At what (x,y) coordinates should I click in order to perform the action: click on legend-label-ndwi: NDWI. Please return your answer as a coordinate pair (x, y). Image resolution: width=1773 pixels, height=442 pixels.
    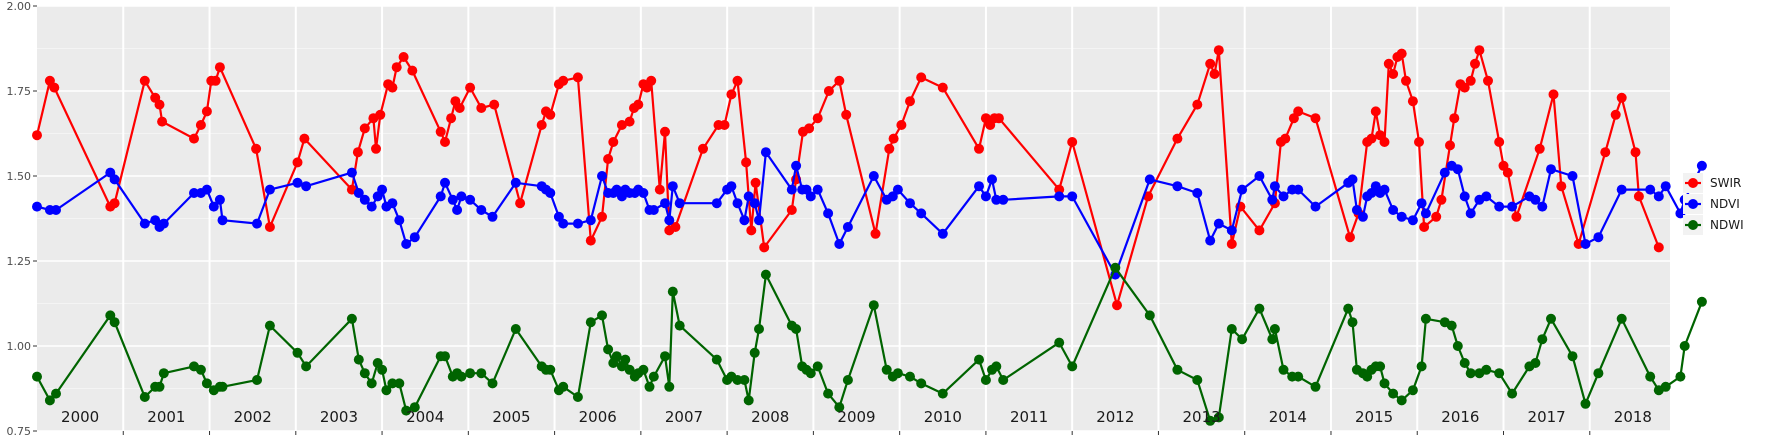
    Looking at the image, I should click on (1727, 225).